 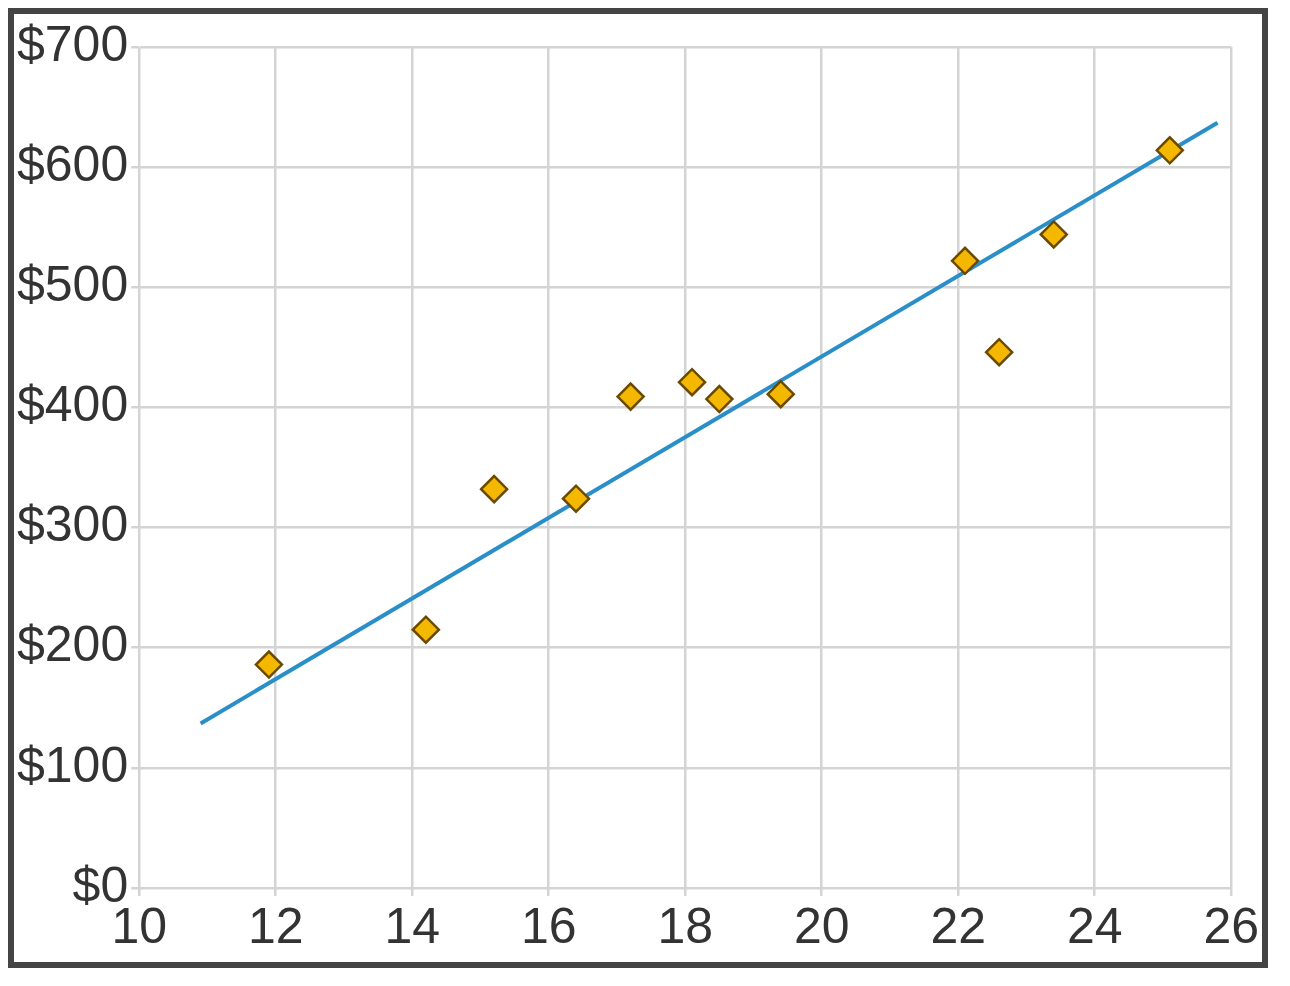 What do you see at coordinates (73, 163) in the screenshot?
I see `y-tick-label: $600` at bounding box center [73, 163].